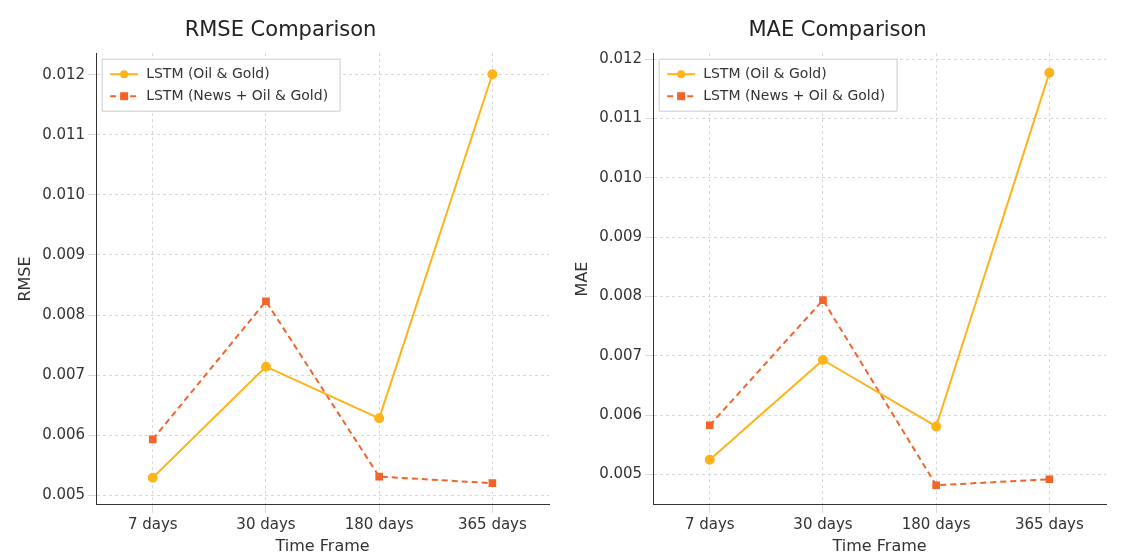 This screenshot has width=1131, height=558. What do you see at coordinates (280, 29) in the screenshot?
I see `chart-title: RMSE Comparison` at bounding box center [280, 29].